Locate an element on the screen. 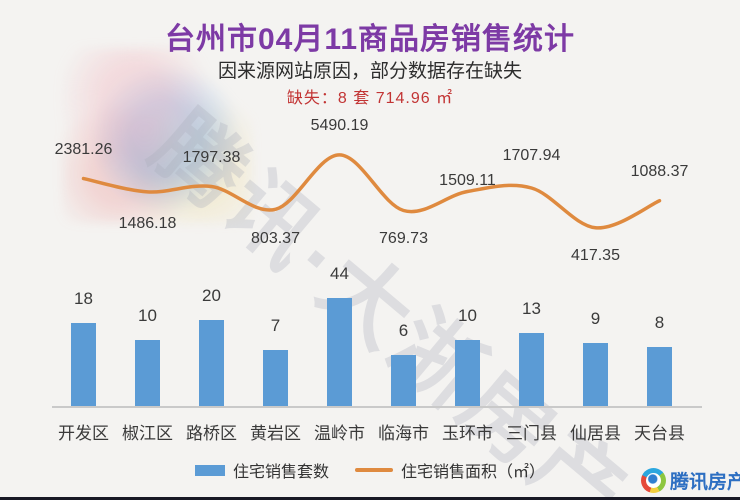 The width and height of the screenshot is (740, 500). category-label: 玉环市 is located at coordinates (467, 433).